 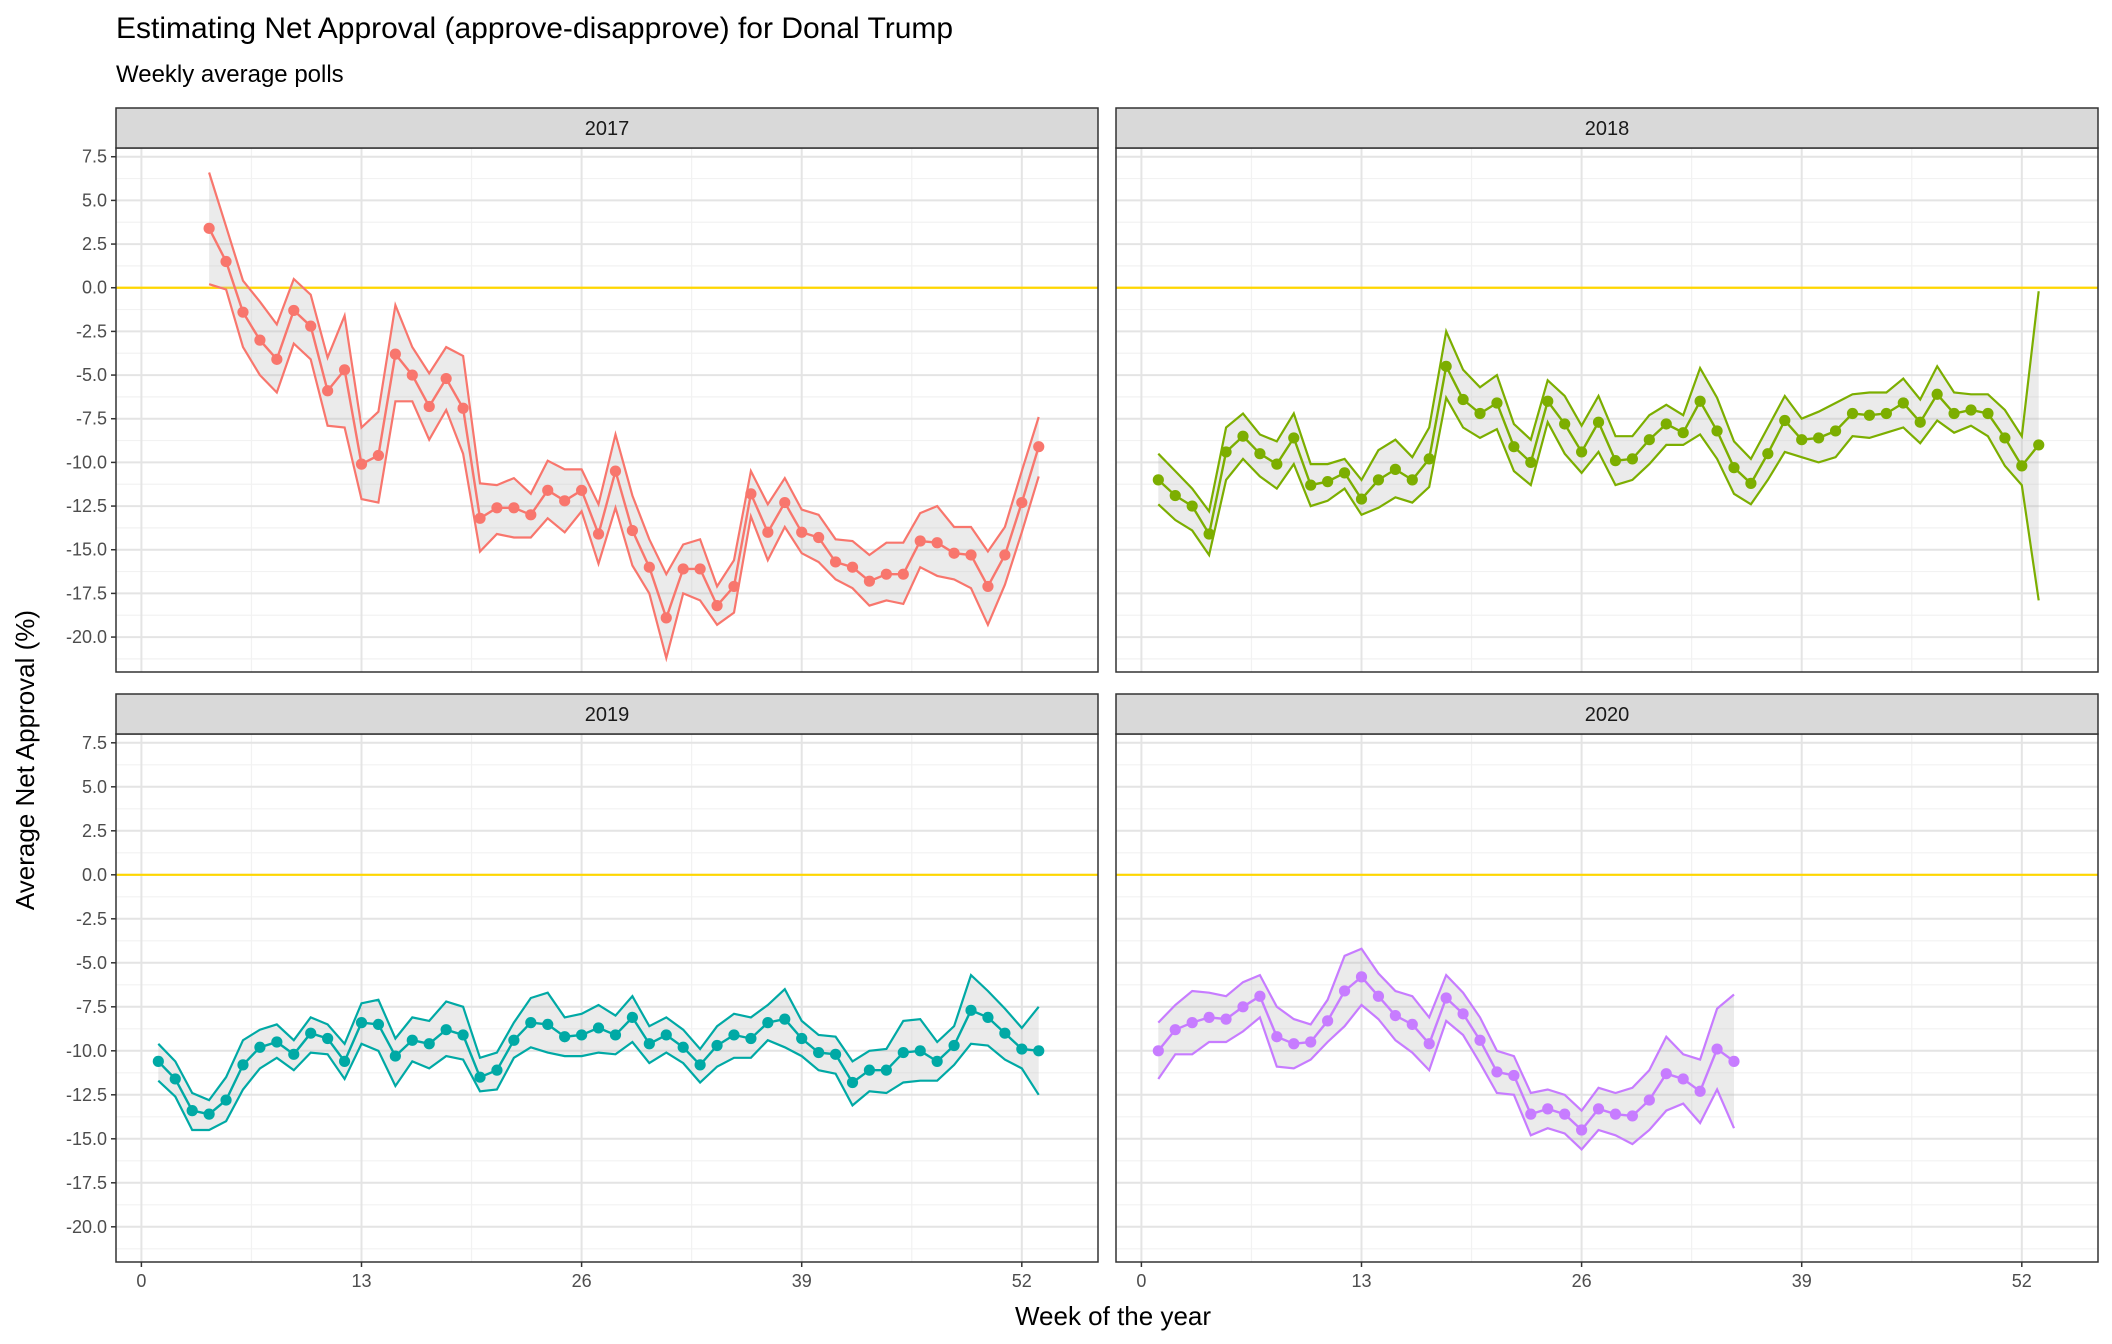 I want to click on upper-bound-line-2018, so click(x=1598, y=402).